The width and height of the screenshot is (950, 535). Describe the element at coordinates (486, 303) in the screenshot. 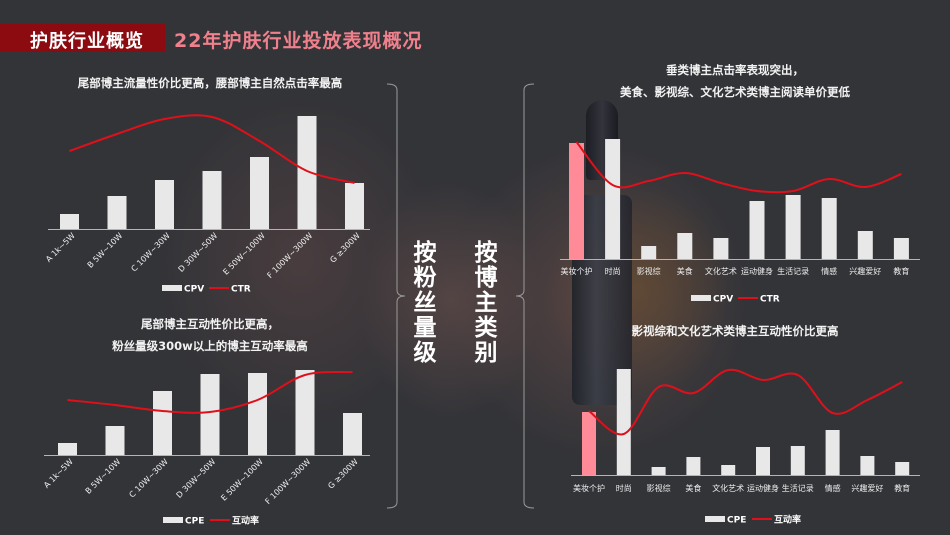

I see `side-label-by-category: 按博主类别` at that location.